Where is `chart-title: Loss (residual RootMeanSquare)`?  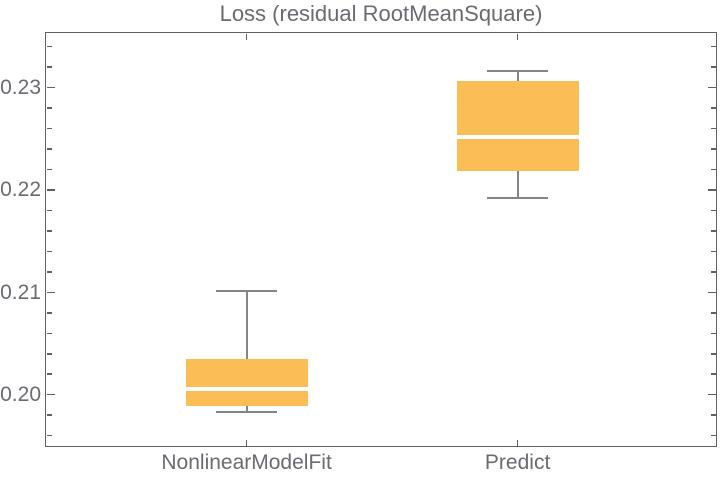
chart-title: Loss (residual RootMeanSquare) is located at coordinates (381, 13).